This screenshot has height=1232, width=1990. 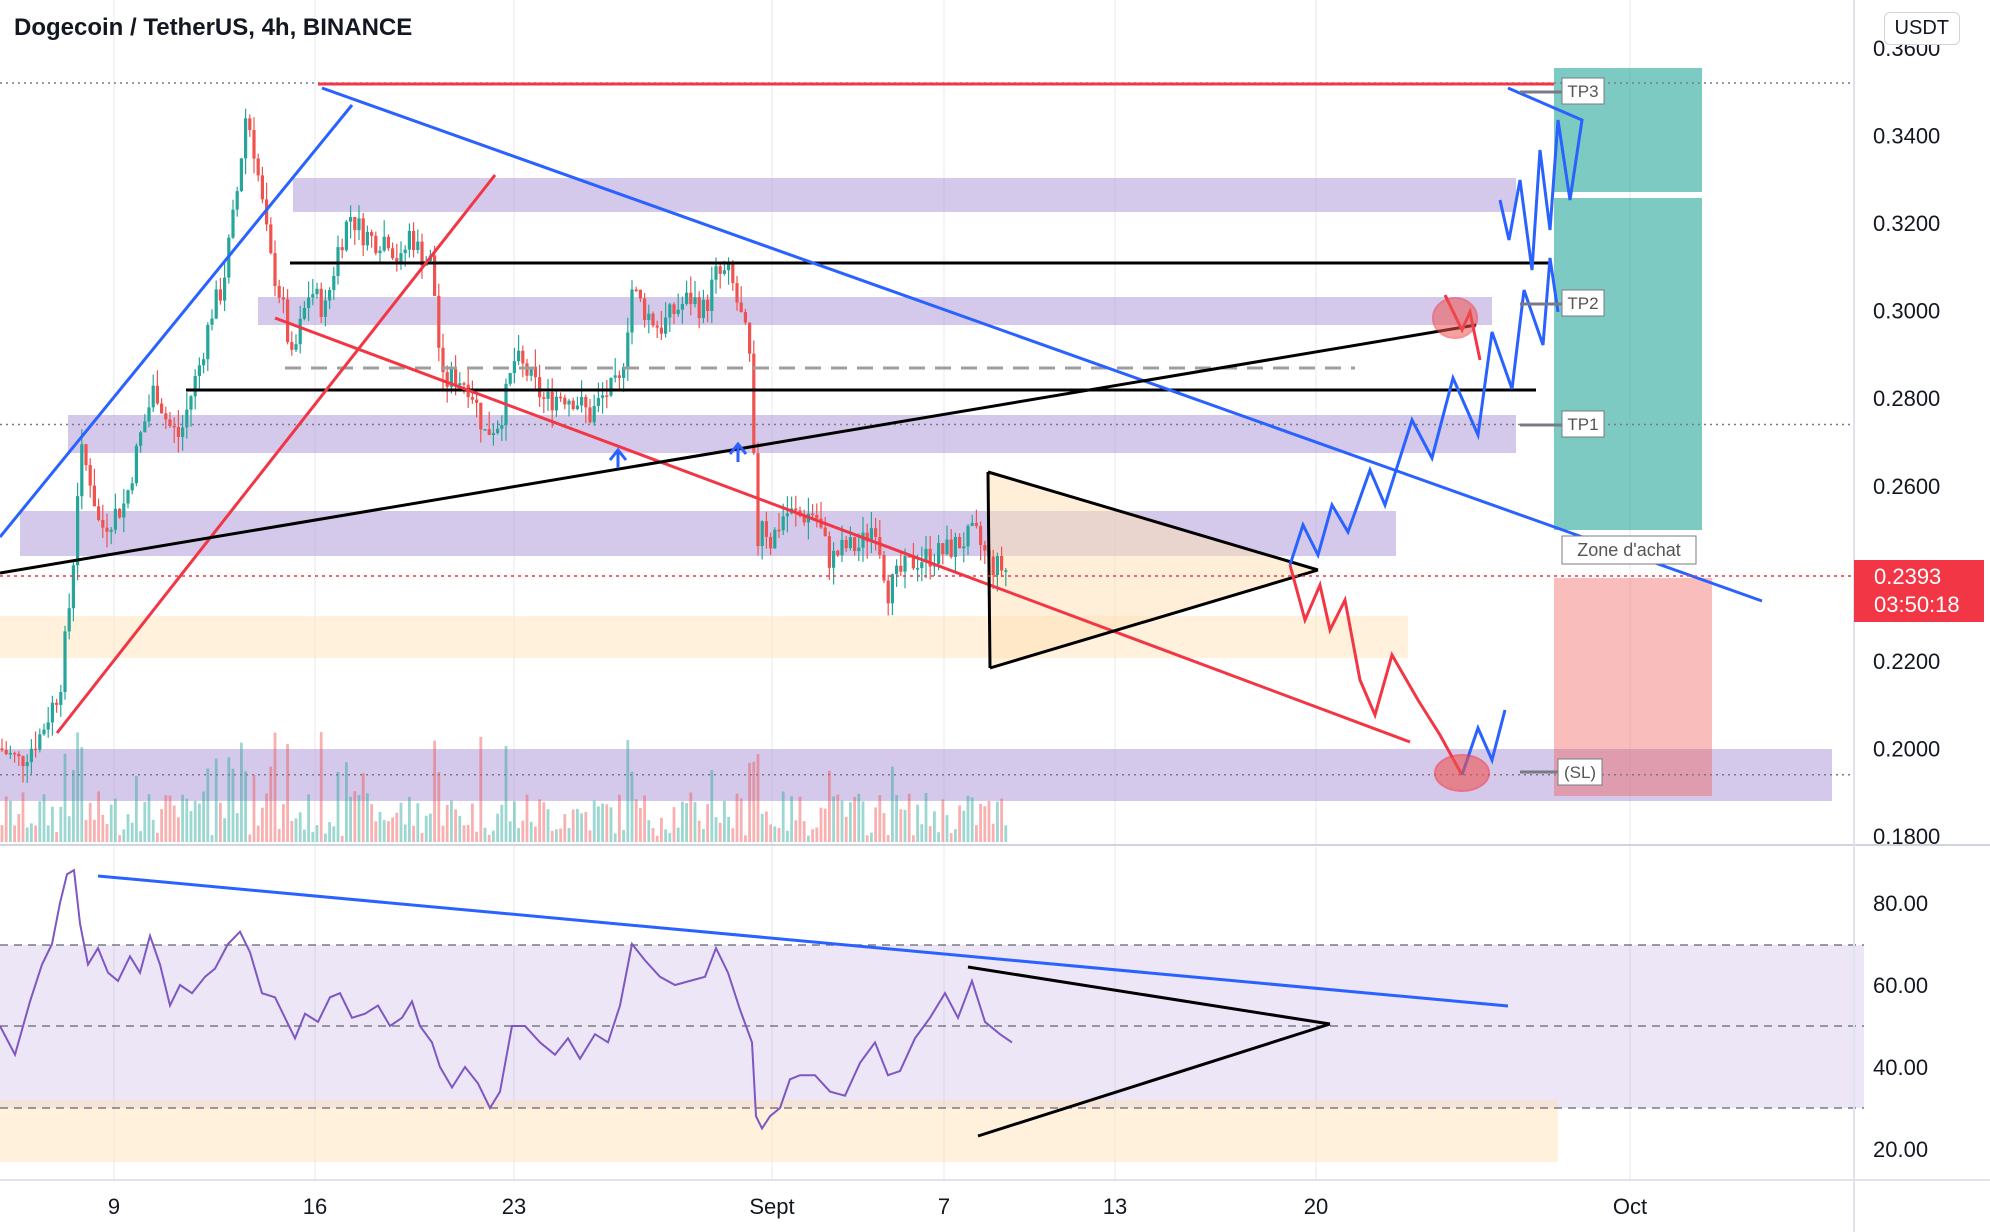 What do you see at coordinates (1906, 486) in the screenshot?
I see `price-tick: 0.2600` at bounding box center [1906, 486].